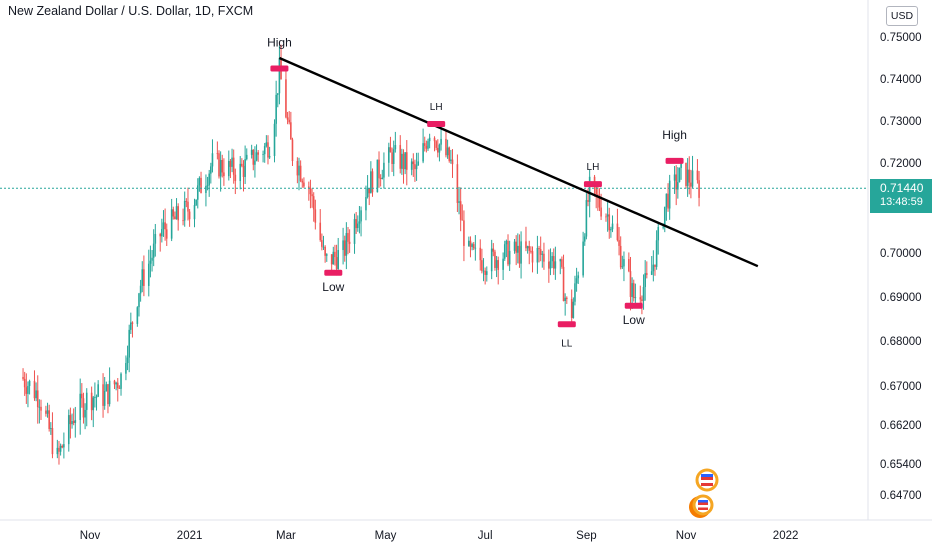 Image resolution: width=932 pixels, height=550 pixels. I want to click on x-tick-label: Sep, so click(586, 536).